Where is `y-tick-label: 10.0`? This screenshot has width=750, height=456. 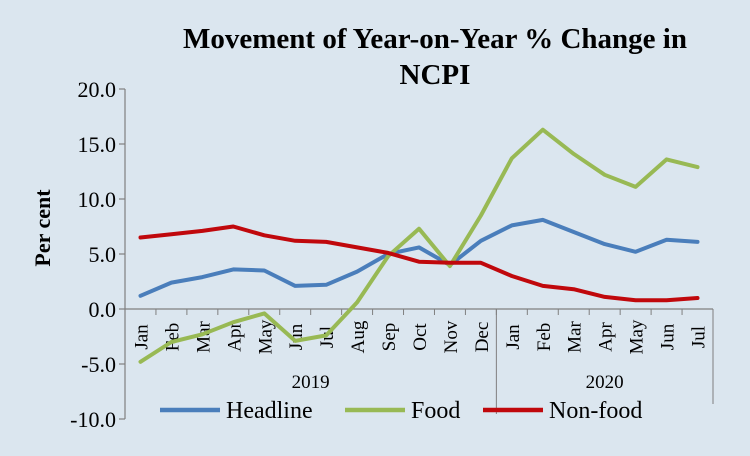 y-tick-label: 10.0 is located at coordinates (97, 199).